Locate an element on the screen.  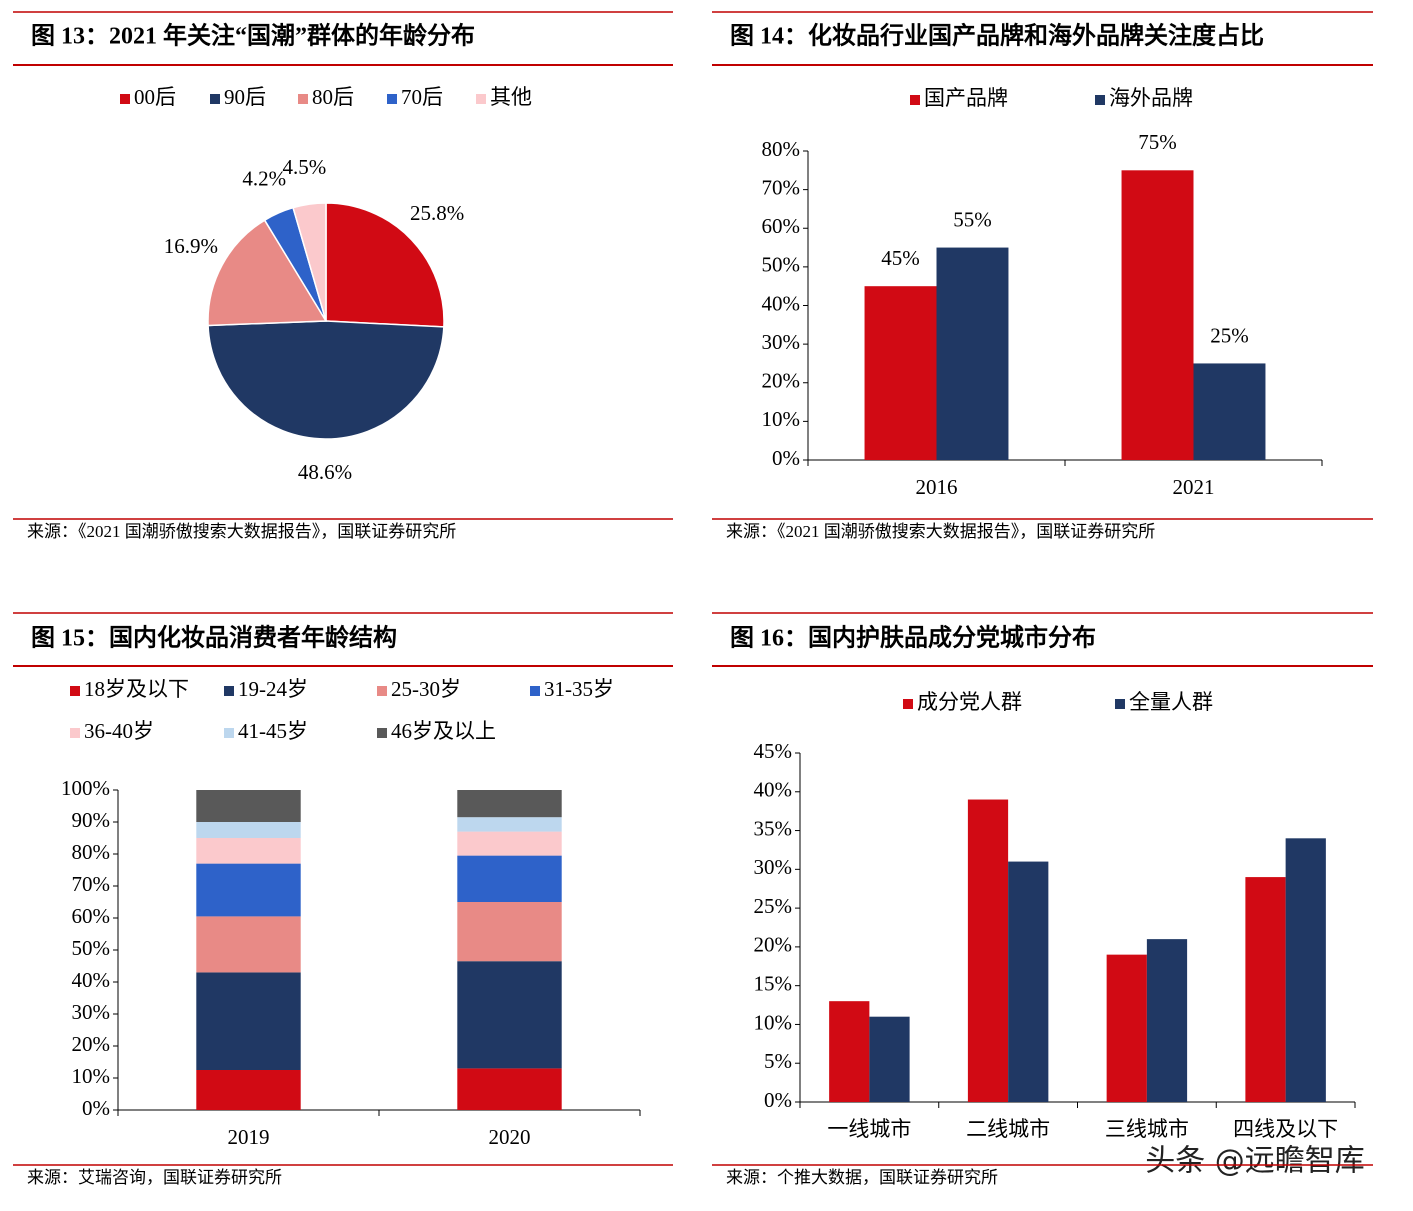
legend-label: 国产品牌 is located at coordinates (966, 98).